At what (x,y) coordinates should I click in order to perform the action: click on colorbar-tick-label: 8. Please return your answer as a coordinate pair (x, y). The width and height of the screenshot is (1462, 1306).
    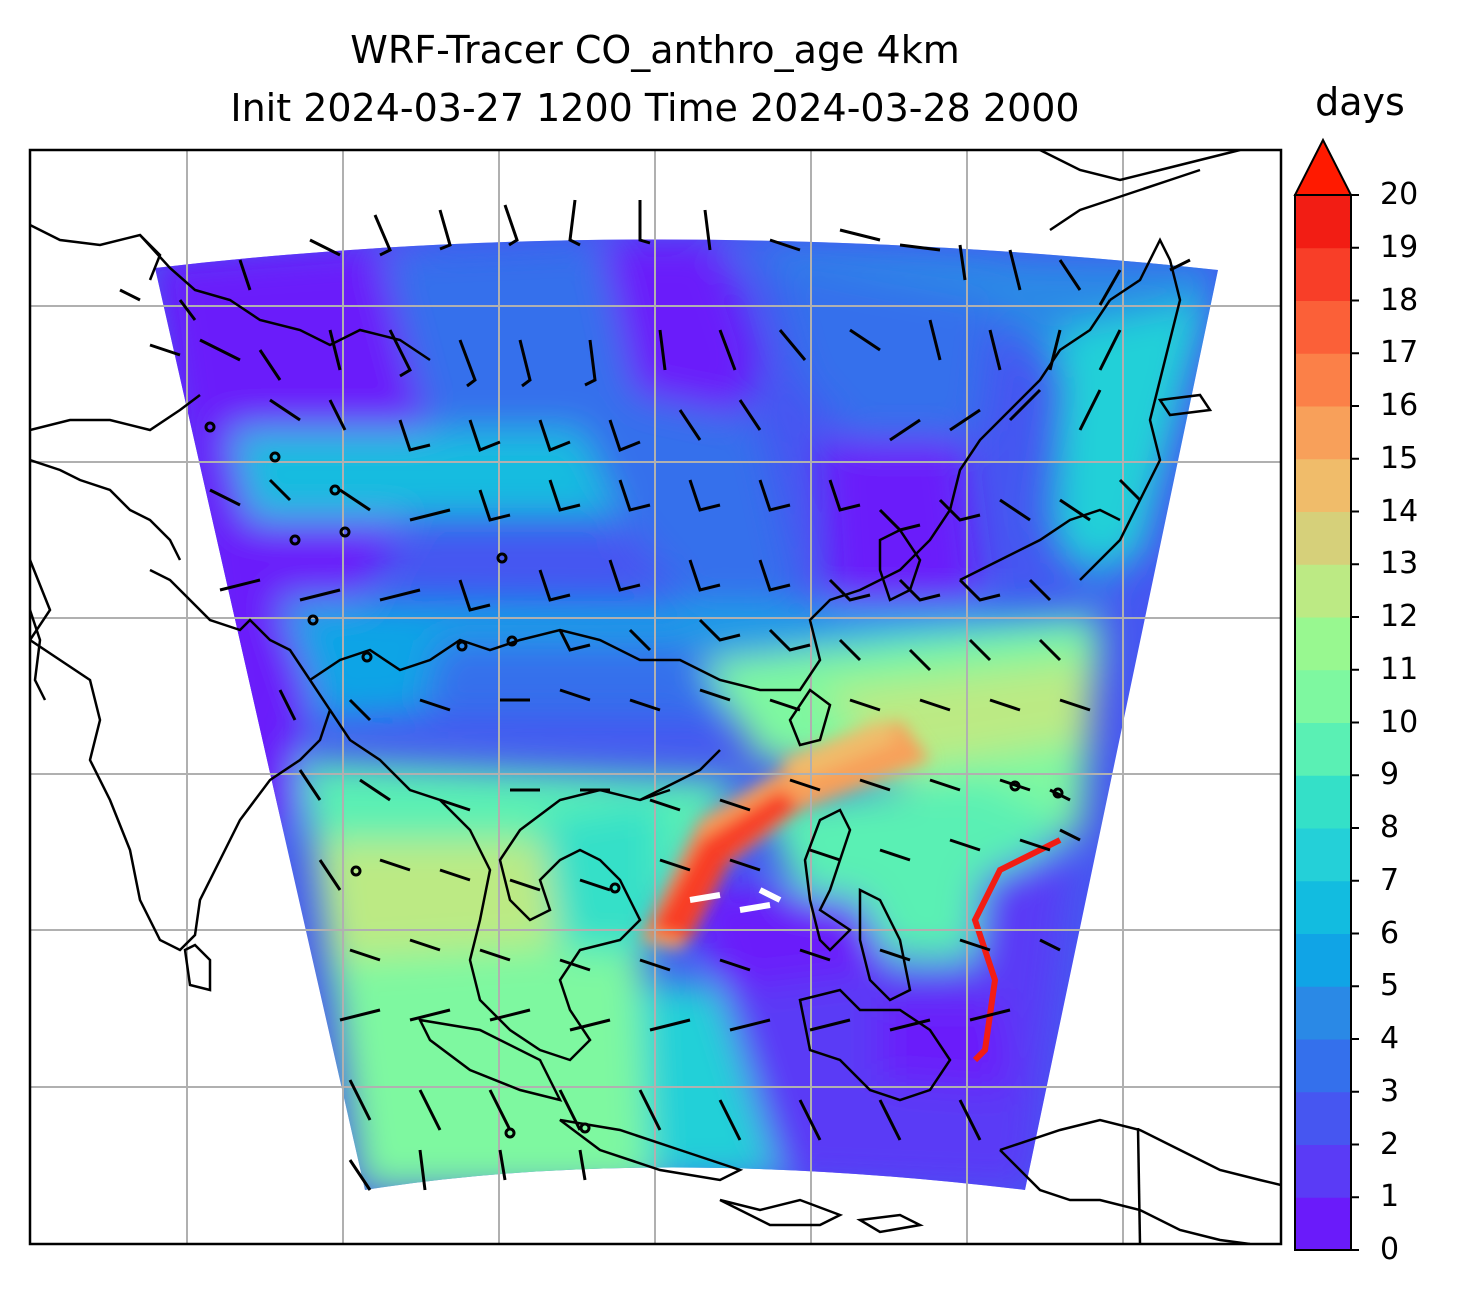
    Looking at the image, I should click on (1390, 827).